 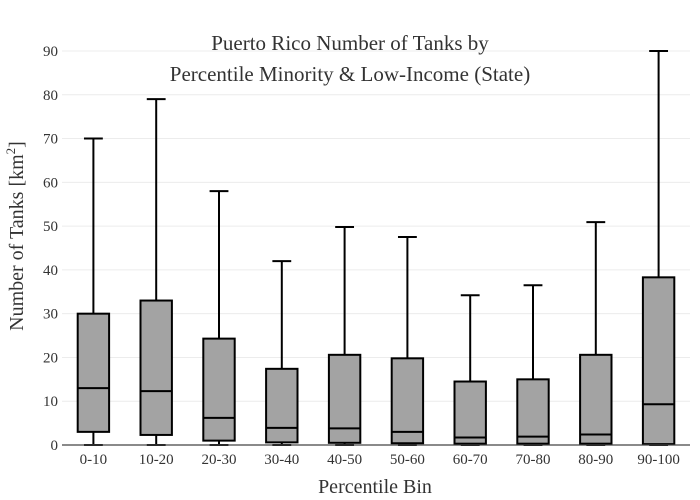 I want to click on y-tick-label-70: 70, so click(x=50, y=140).